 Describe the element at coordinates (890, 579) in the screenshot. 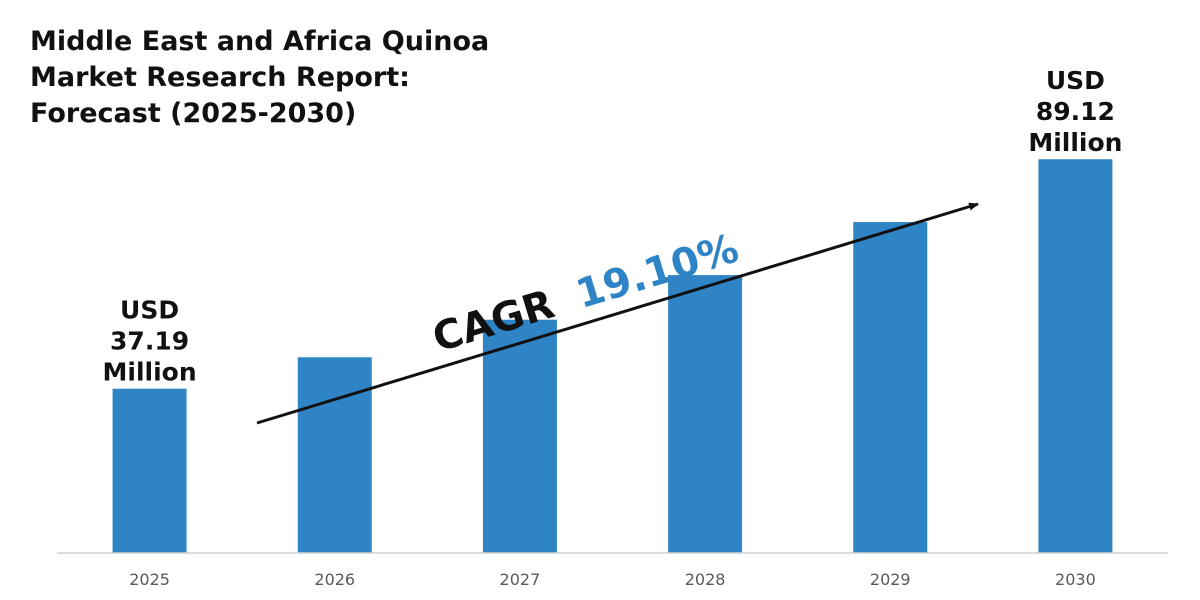

I see `x-tick-label-2029: 2029` at that location.